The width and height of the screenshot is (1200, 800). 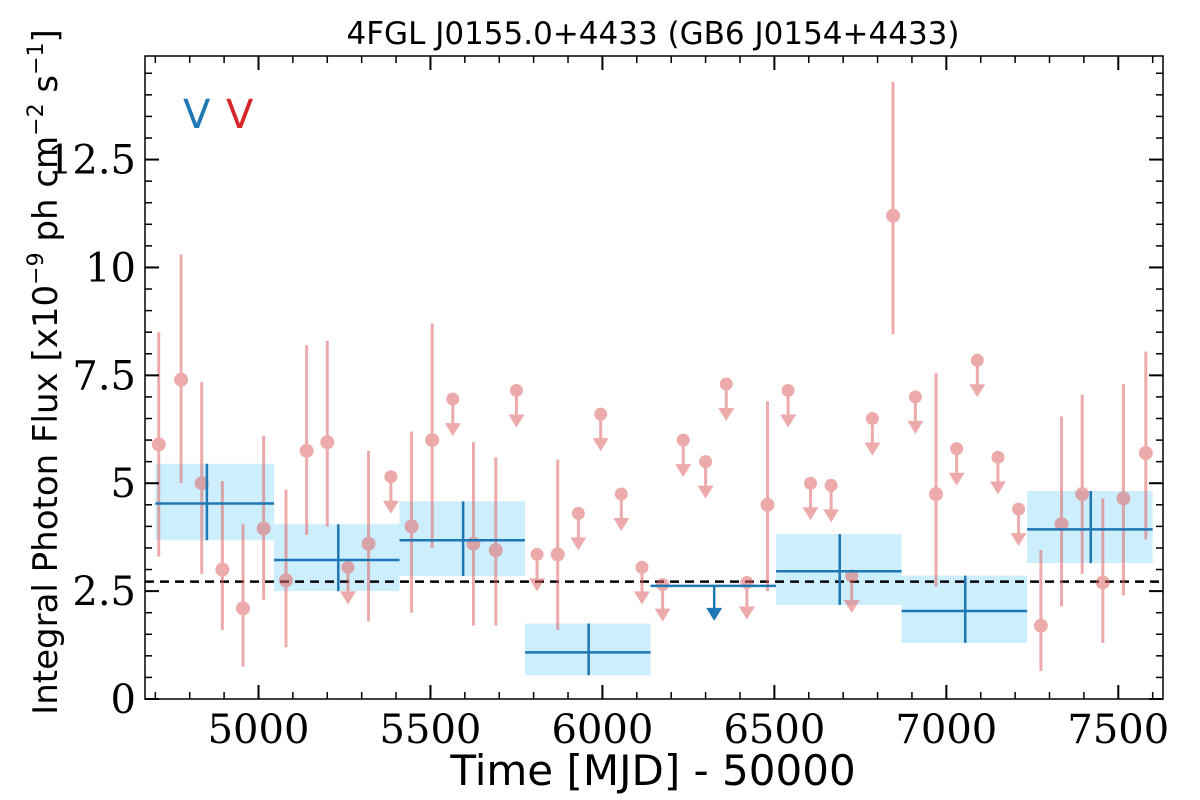 What do you see at coordinates (653, 34) in the screenshot?
I see `chart-title: 4FGL J0155.0+4433 (GB6 J0154+4433)` at bounding box center [653, 34].